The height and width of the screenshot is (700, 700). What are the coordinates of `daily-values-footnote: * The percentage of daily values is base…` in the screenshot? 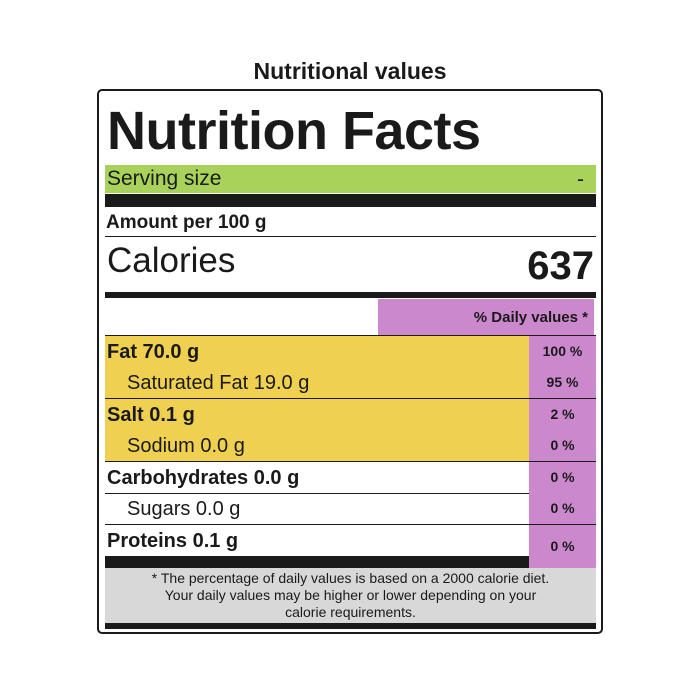 It's located at (350, 595).